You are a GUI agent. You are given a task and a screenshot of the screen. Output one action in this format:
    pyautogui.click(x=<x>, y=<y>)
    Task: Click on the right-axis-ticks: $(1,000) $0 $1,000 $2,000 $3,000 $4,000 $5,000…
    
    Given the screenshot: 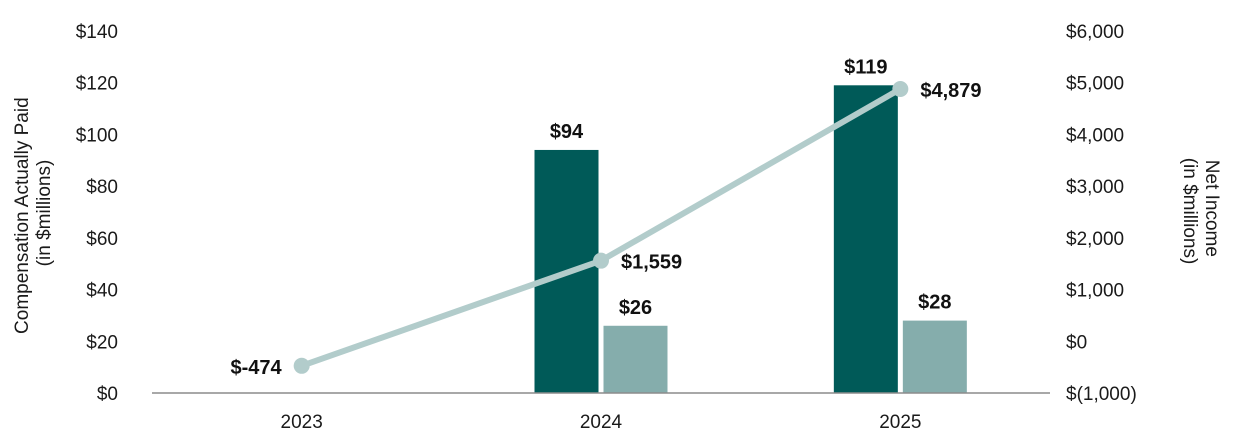 What is the action you would take?
    pyautogui.click(x=1101, y=213)
    